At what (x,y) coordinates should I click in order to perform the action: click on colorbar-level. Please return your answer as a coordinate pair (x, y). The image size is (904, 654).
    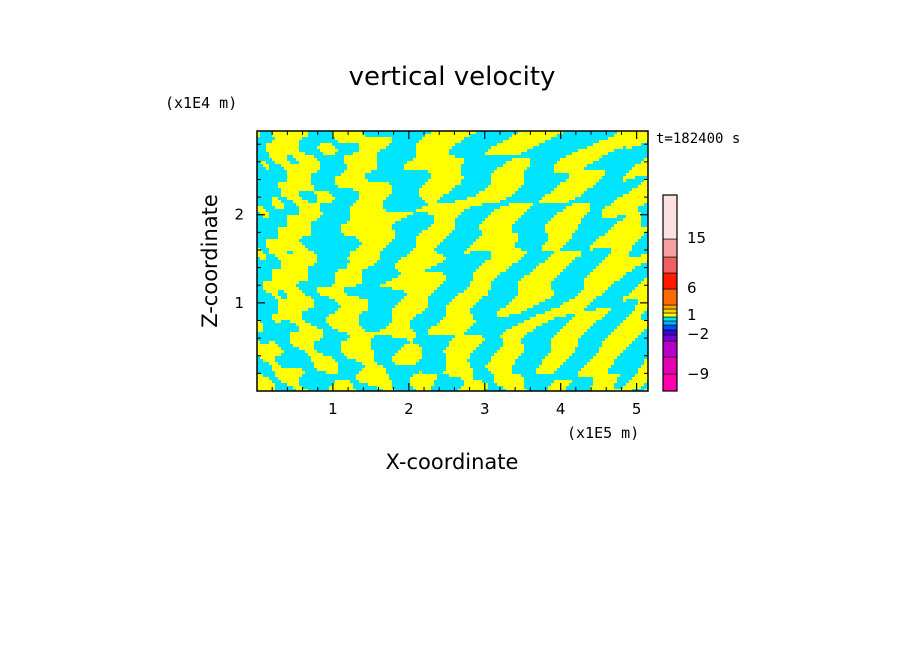
    Looking at the image, I should click on (670, 311).